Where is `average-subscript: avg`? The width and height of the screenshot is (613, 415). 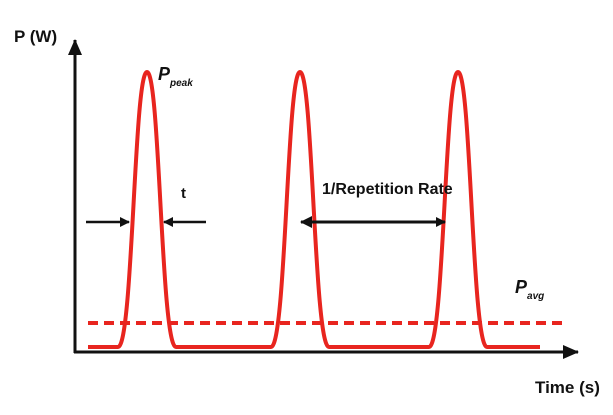 average-subscript: avg is located at coordinates (535, 296).